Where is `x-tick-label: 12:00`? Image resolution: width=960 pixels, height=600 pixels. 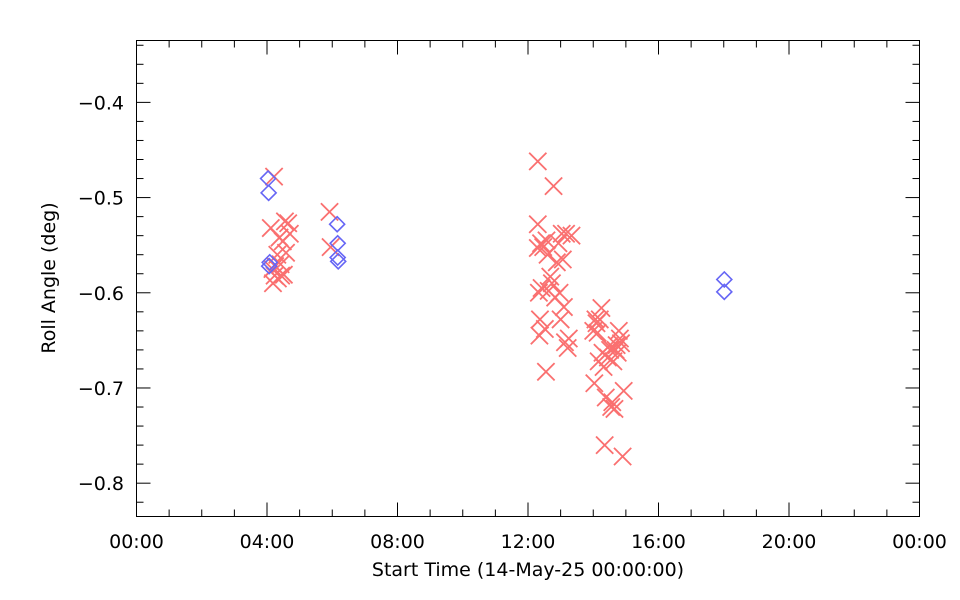
x-tick-label: 12:00 is located at coordinates (528, 542).